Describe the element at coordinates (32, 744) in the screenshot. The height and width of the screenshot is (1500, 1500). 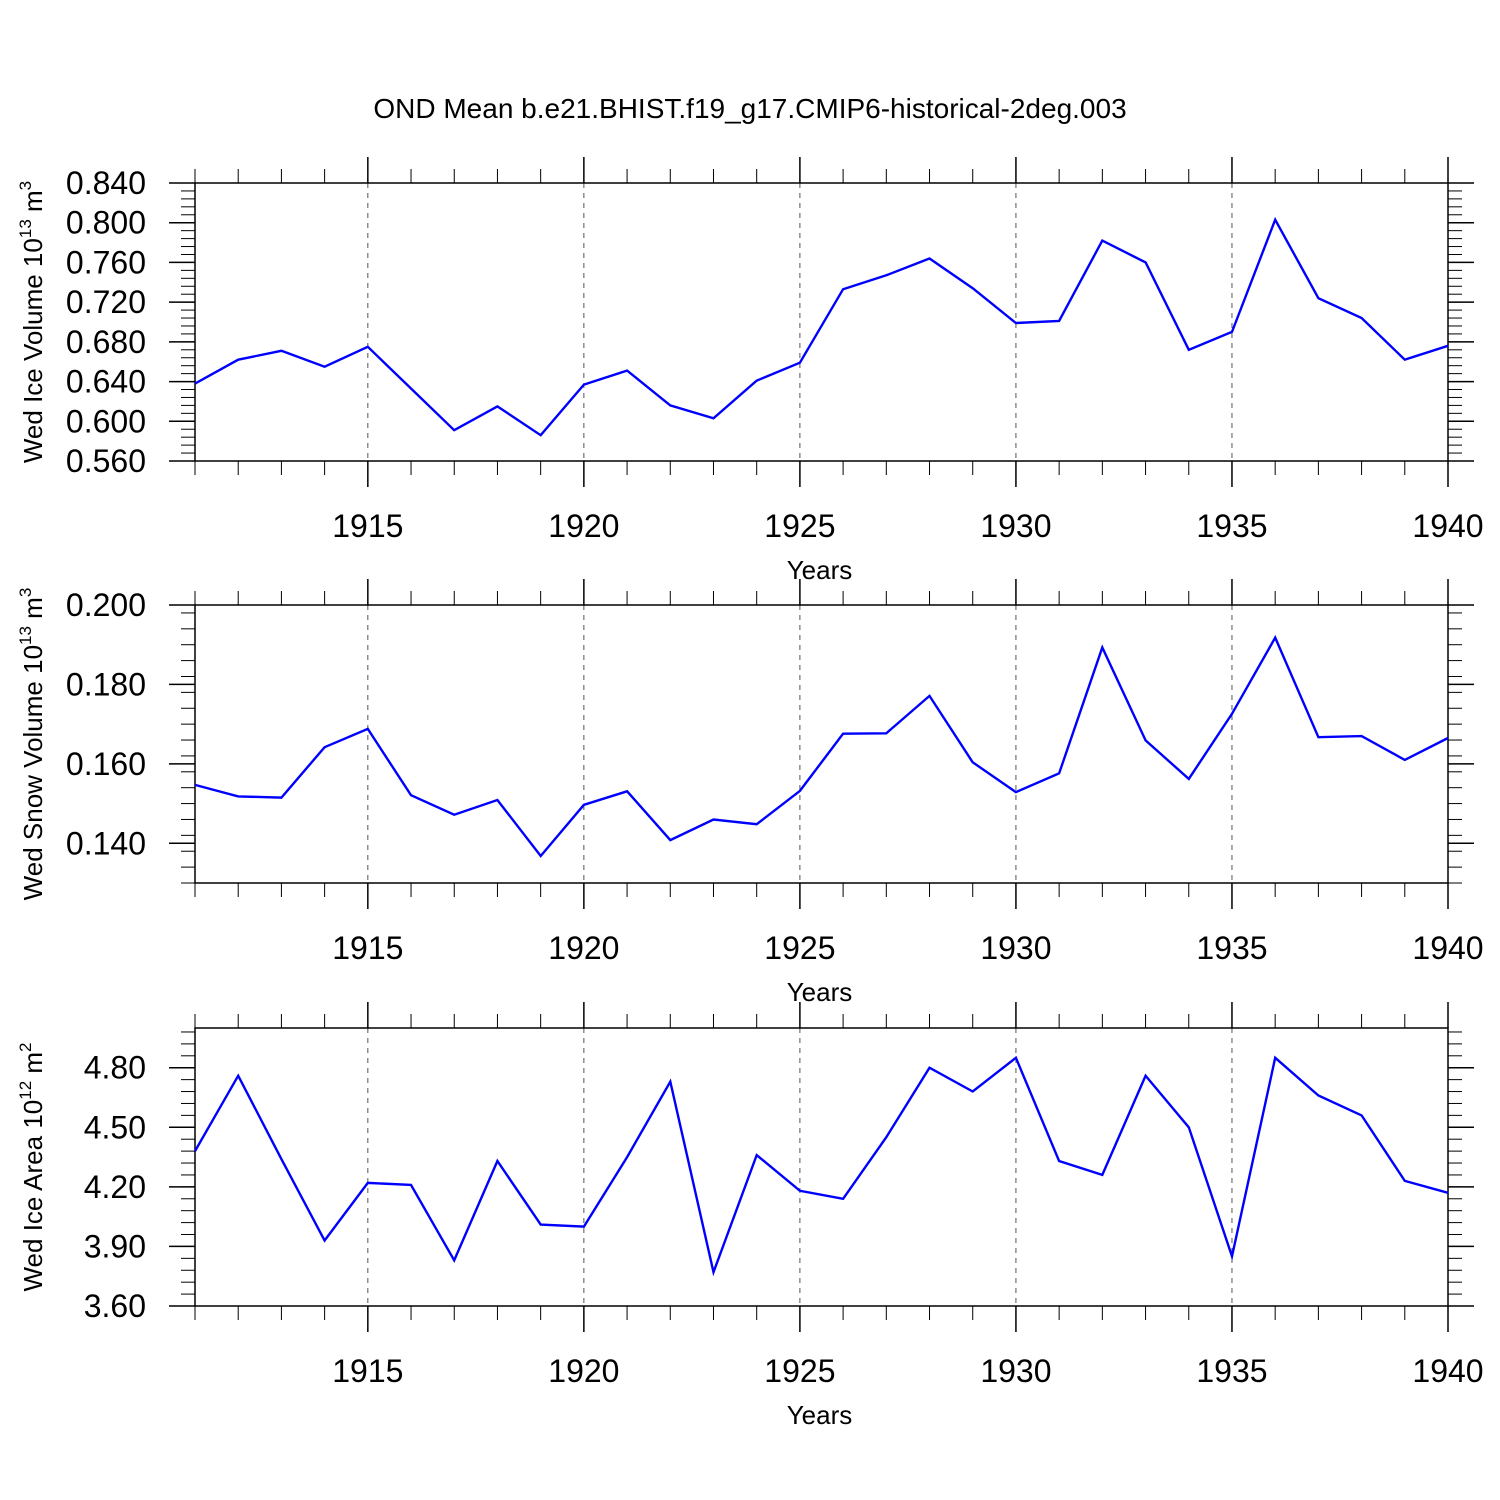
I see `y-axis-label: Wed Snow Volume 1013 m3` at that location.